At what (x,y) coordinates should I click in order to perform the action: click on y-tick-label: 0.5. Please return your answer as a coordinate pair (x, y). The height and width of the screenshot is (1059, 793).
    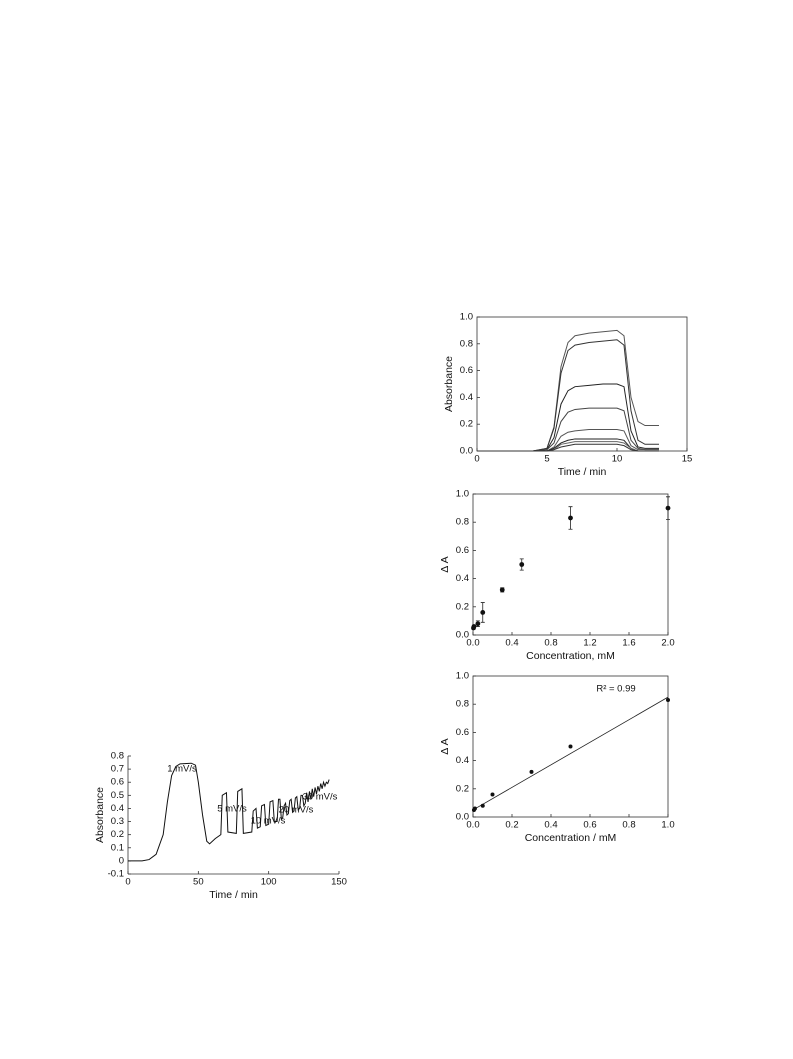
    Looking at the image, I should click on (117, 795).